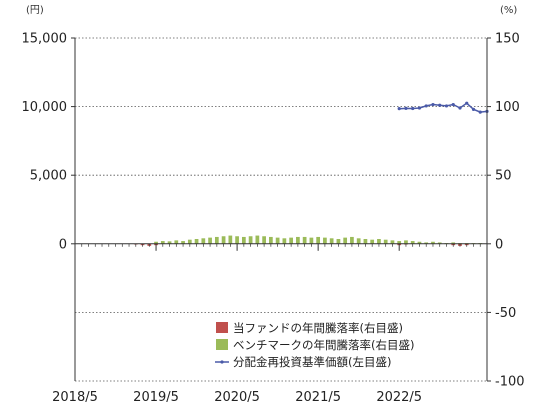 This screenshot has height=406, width=535. What do you see at coordinates (318, 328) in the screenshot?
I see `legend-label-fund: 当ファンドの年間騰落率(右目盛)` at bounding box center [318, 328].